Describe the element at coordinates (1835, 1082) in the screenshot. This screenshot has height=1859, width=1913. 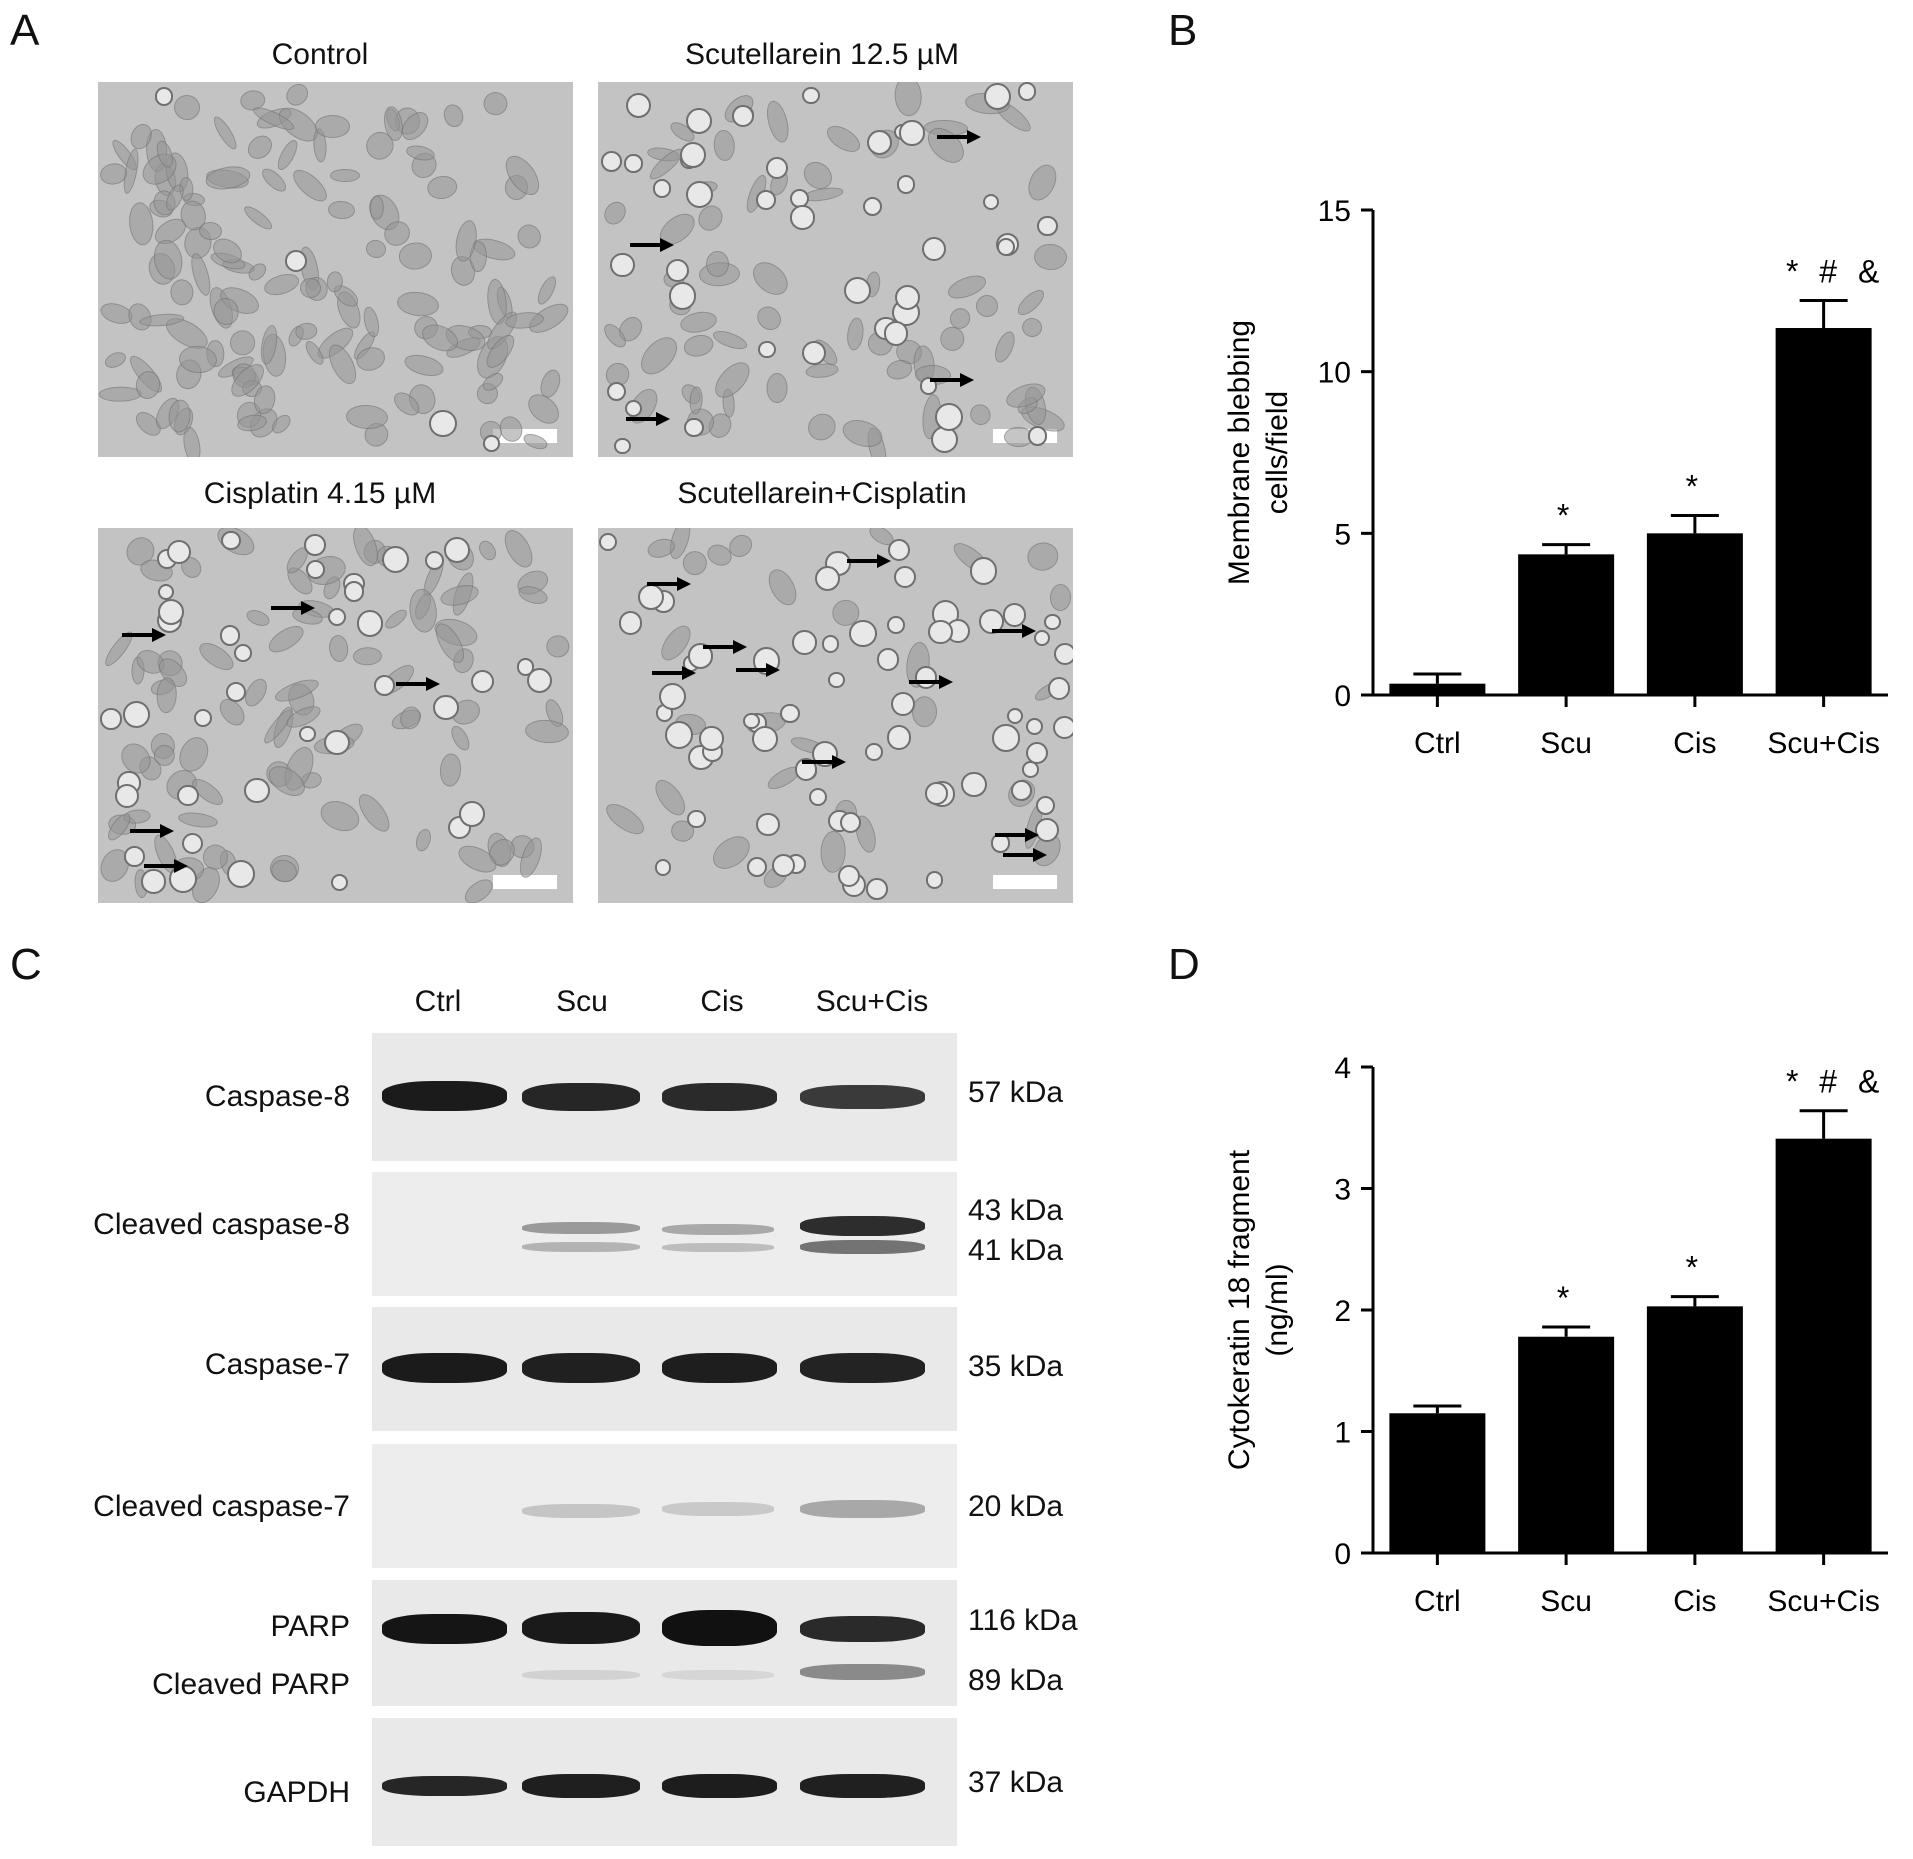
I see `significance-label: * # &` at that location.